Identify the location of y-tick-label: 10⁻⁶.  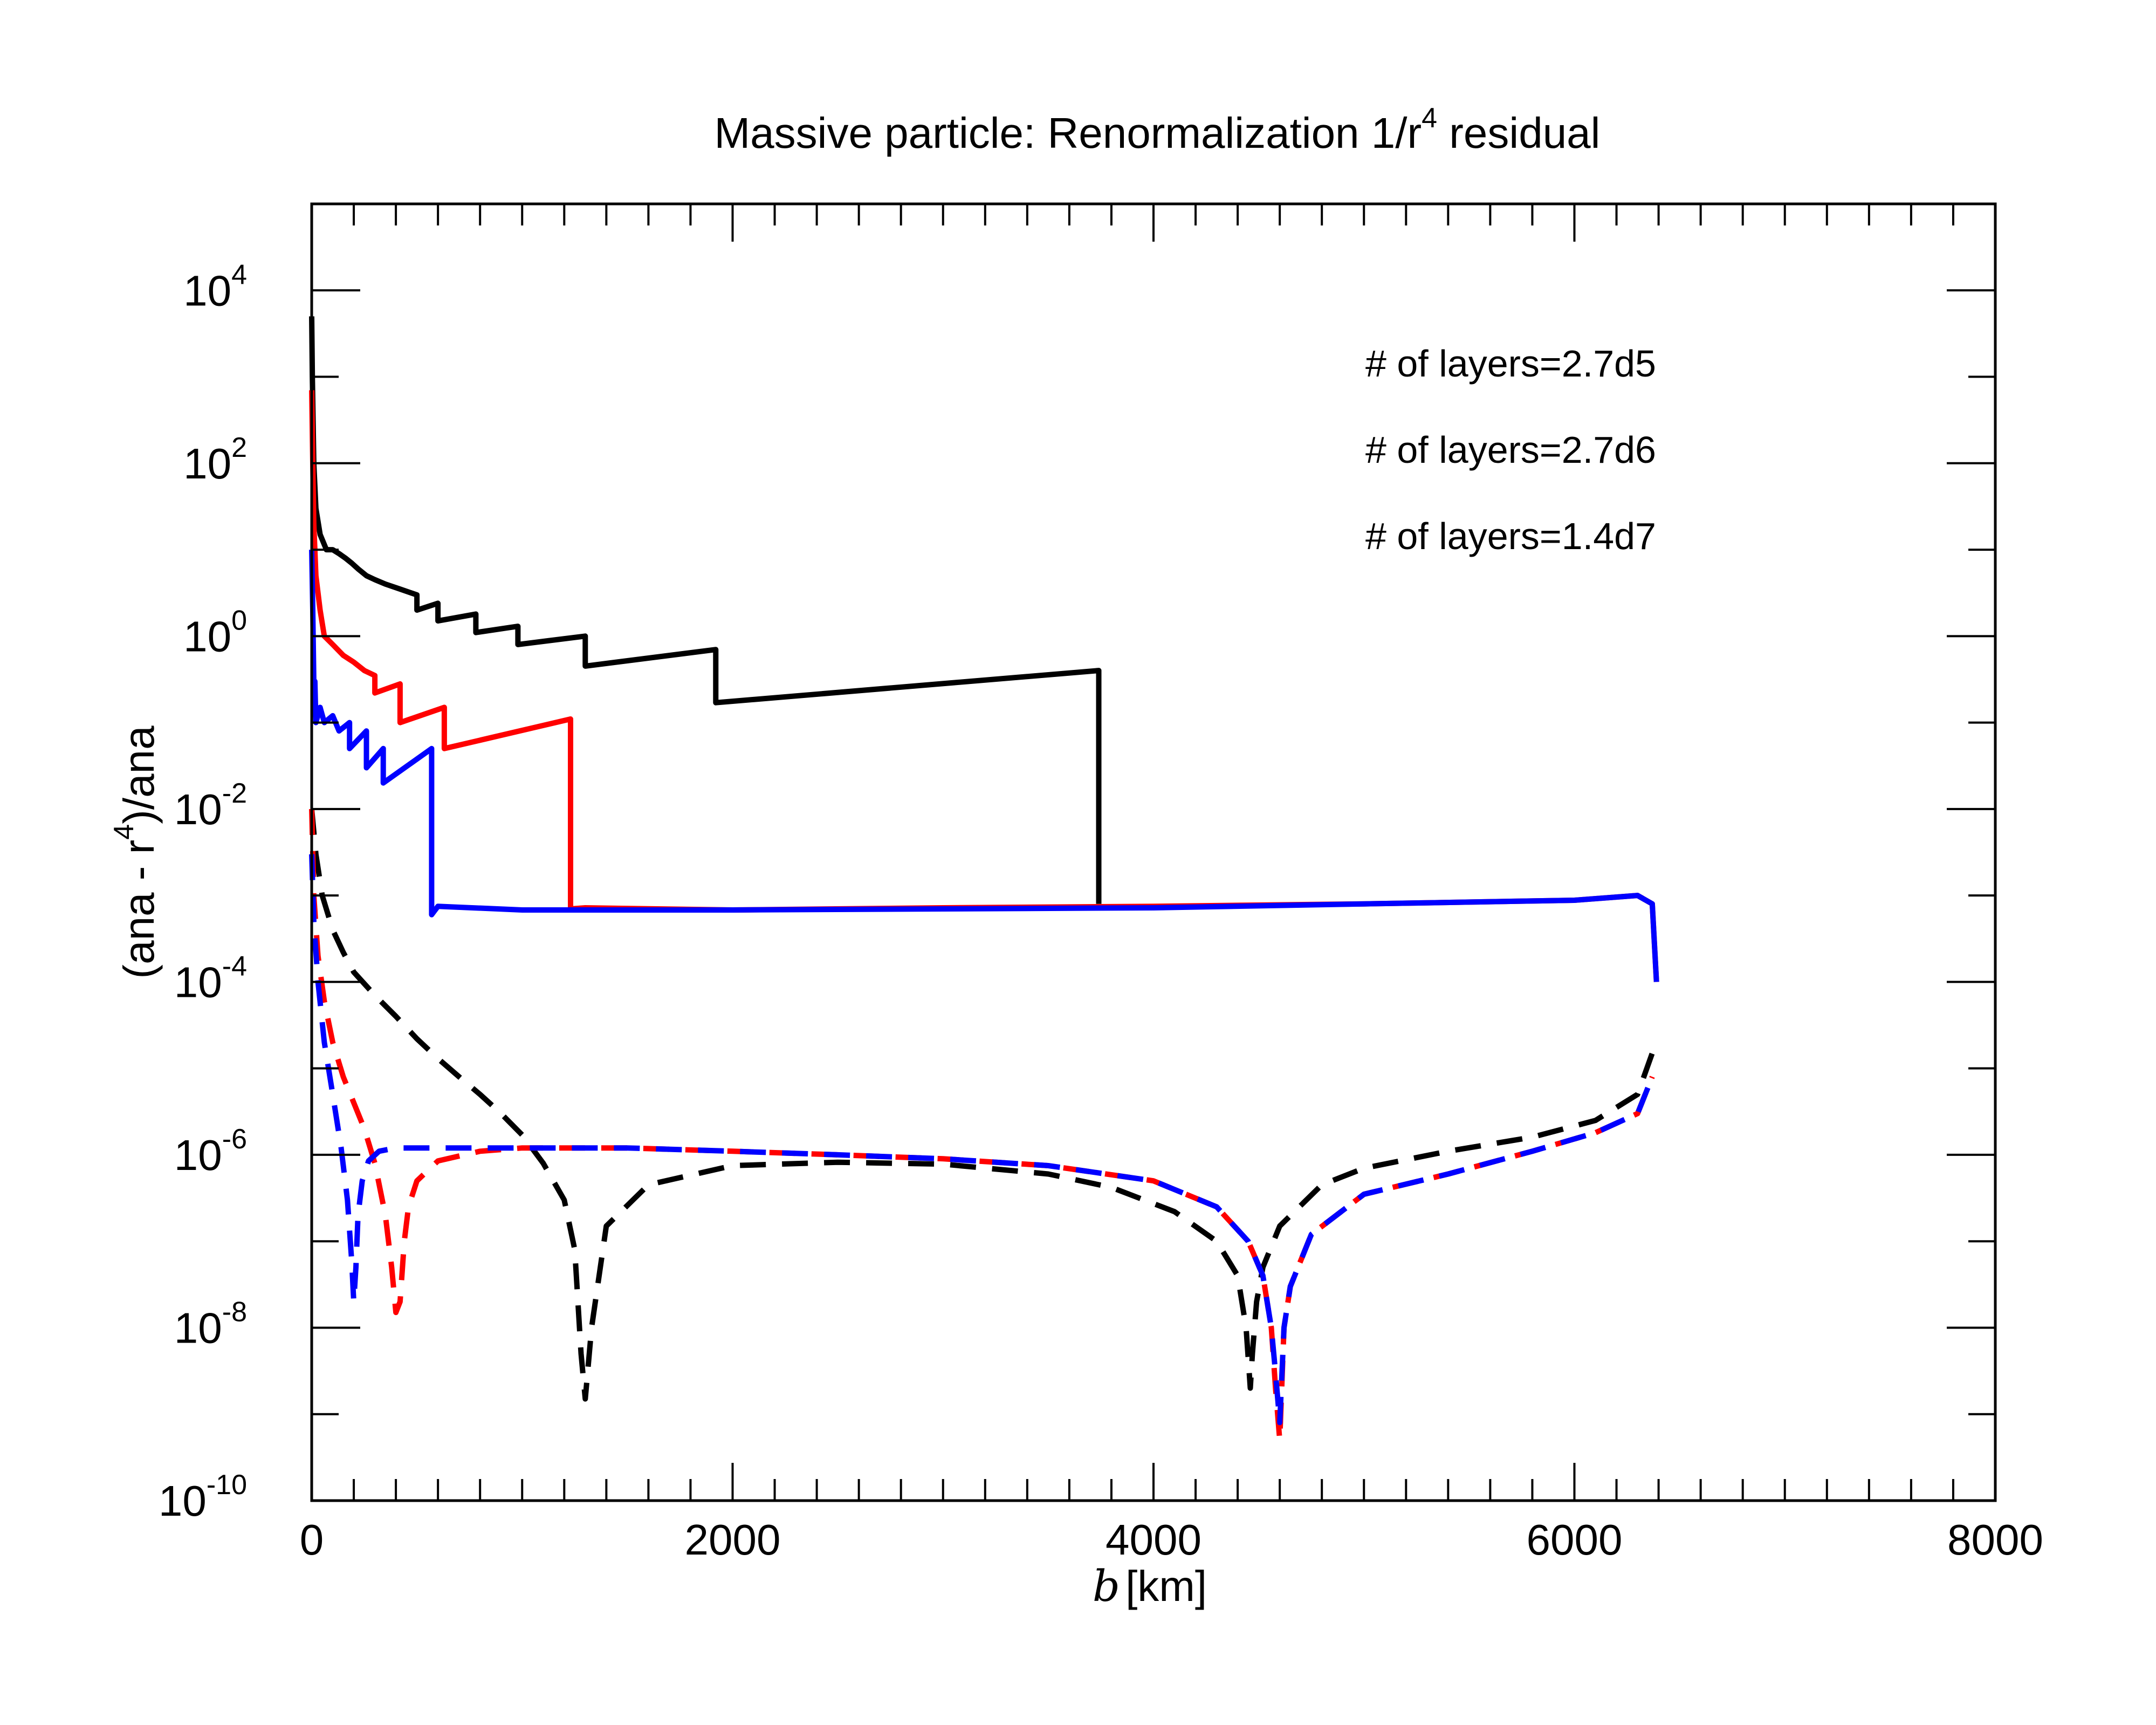
(211, 1151).